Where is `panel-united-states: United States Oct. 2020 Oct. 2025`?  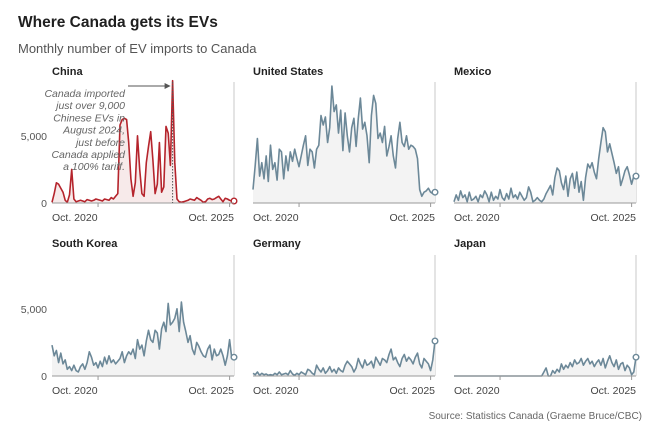
panel-united-states: United States Oct. 2020 Oct. 2025 is located at coordinates (345, 145).